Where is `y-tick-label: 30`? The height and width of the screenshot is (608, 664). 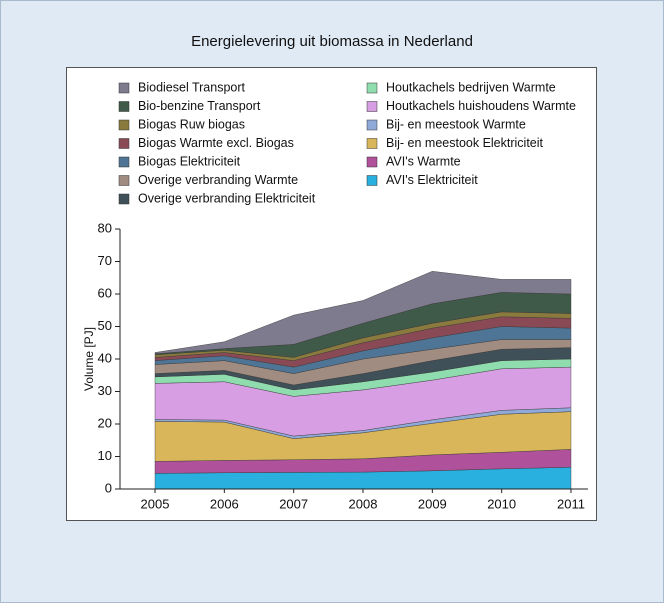 y-tick-label: 30 is located at coordinates (105, 390).